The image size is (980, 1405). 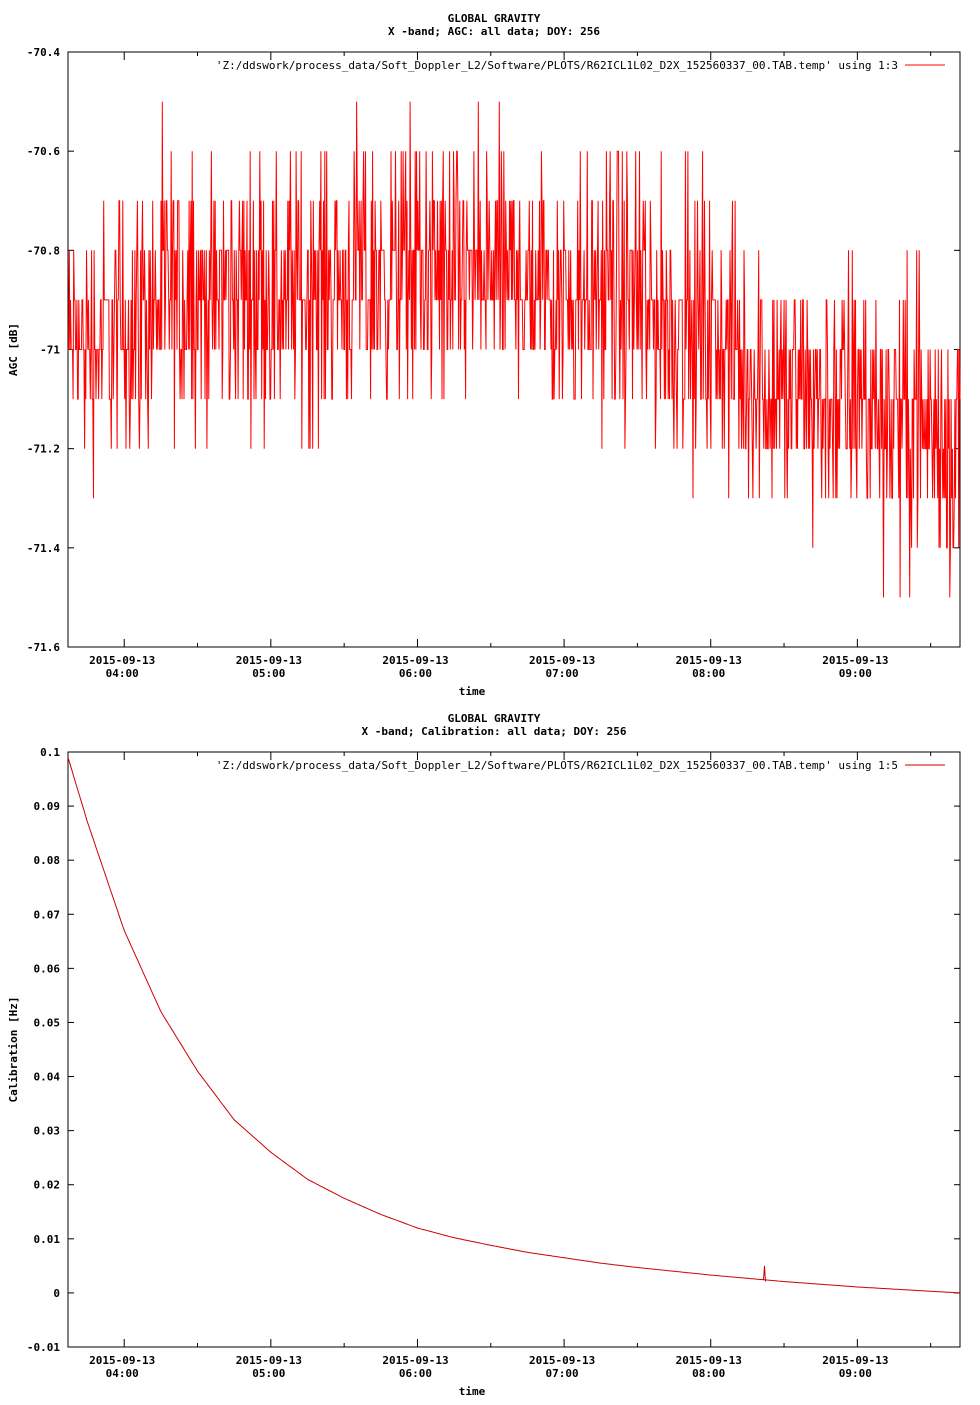 I want to click on y-tick-label: 0.08, so click(x=47, y=860).